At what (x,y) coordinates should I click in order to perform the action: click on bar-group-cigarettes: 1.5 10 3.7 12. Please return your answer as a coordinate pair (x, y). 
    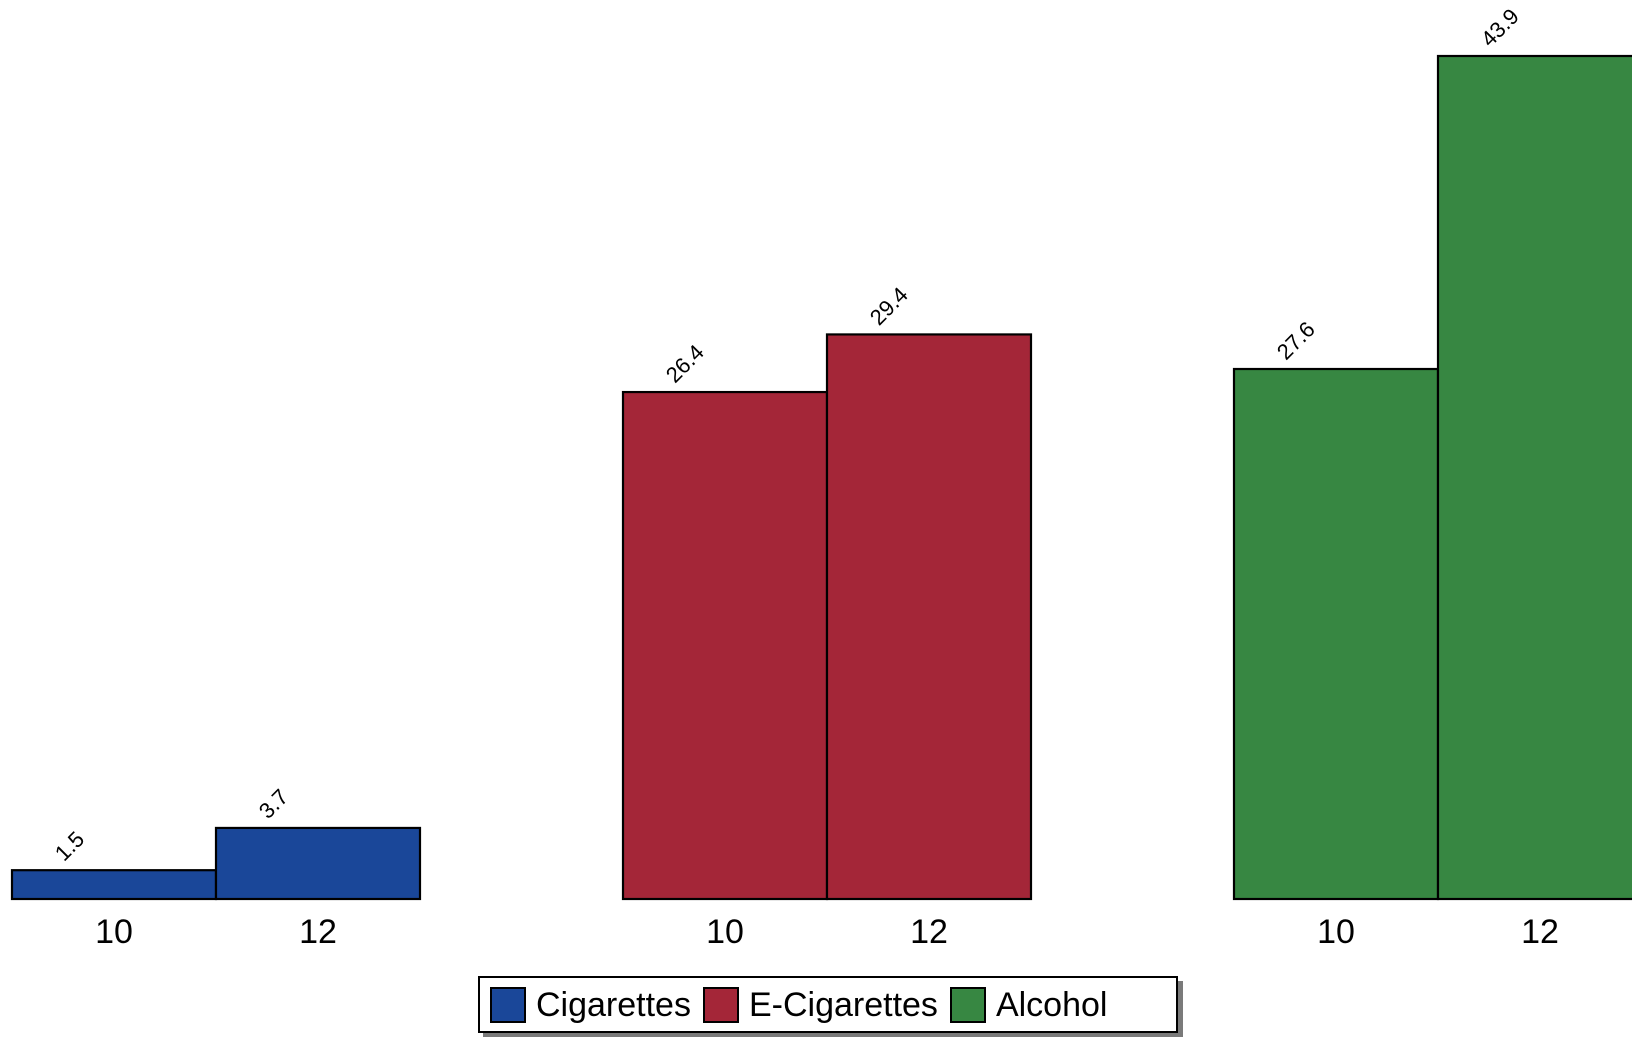
    Looking at the image, I should click on (216, 867).